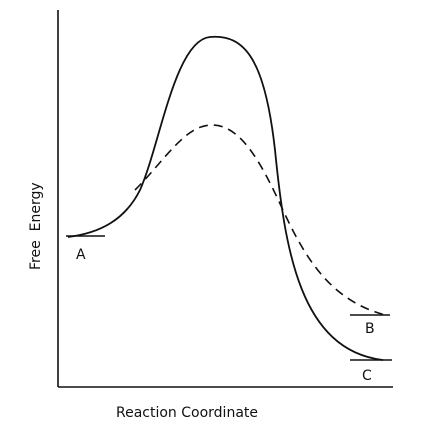 Image resolution: width=423 pixels, height=439 pixels. What do you see at coordinates (187, 413) in the screenshot?
I see `x-axis-title: Reaction Coordinate` at bounding box center [187, 413].